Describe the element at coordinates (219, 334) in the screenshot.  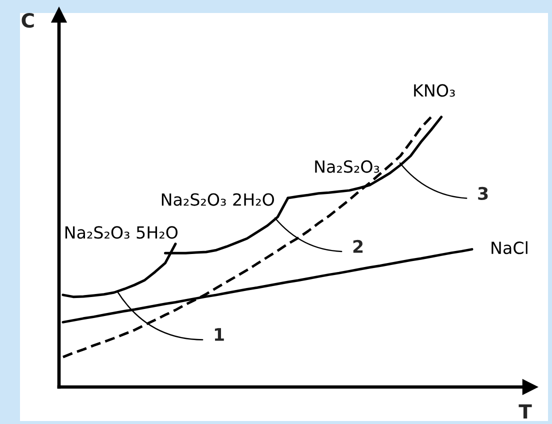
I see `annotation: 1` at that location.